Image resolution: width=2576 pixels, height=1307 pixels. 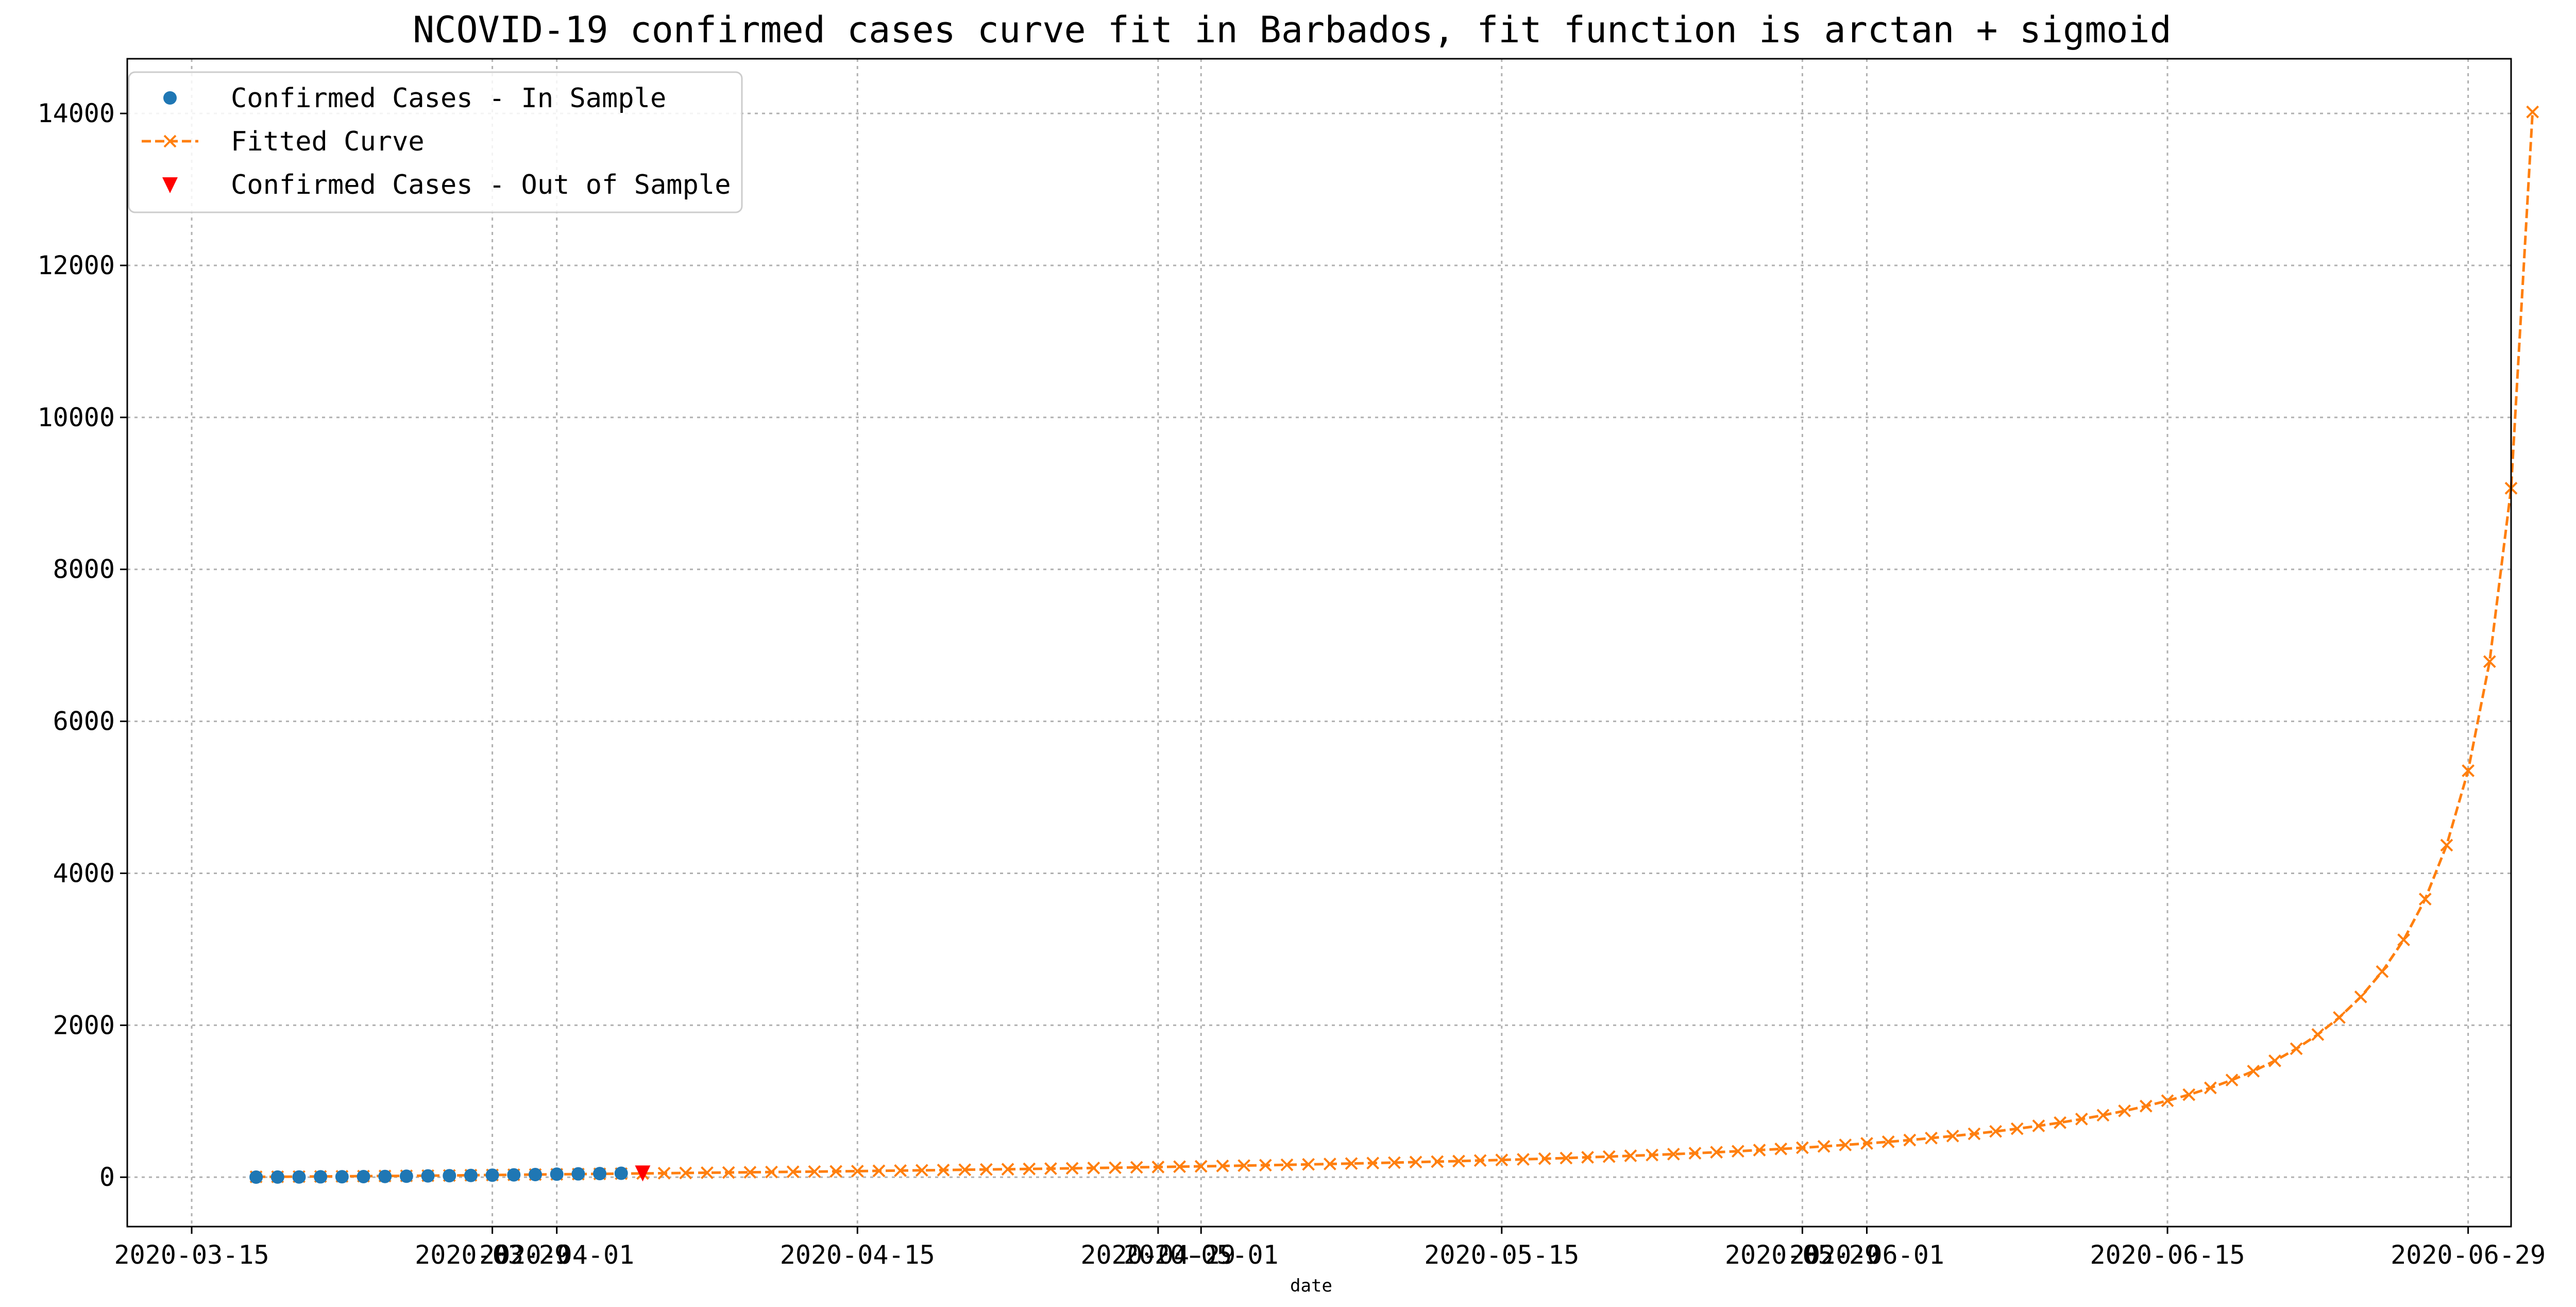 What do you see at coordinates (1157, 1255) in the screenshot?
I see `x-tick-label: 2020-04-29` at bounding box center [1157, 1255].